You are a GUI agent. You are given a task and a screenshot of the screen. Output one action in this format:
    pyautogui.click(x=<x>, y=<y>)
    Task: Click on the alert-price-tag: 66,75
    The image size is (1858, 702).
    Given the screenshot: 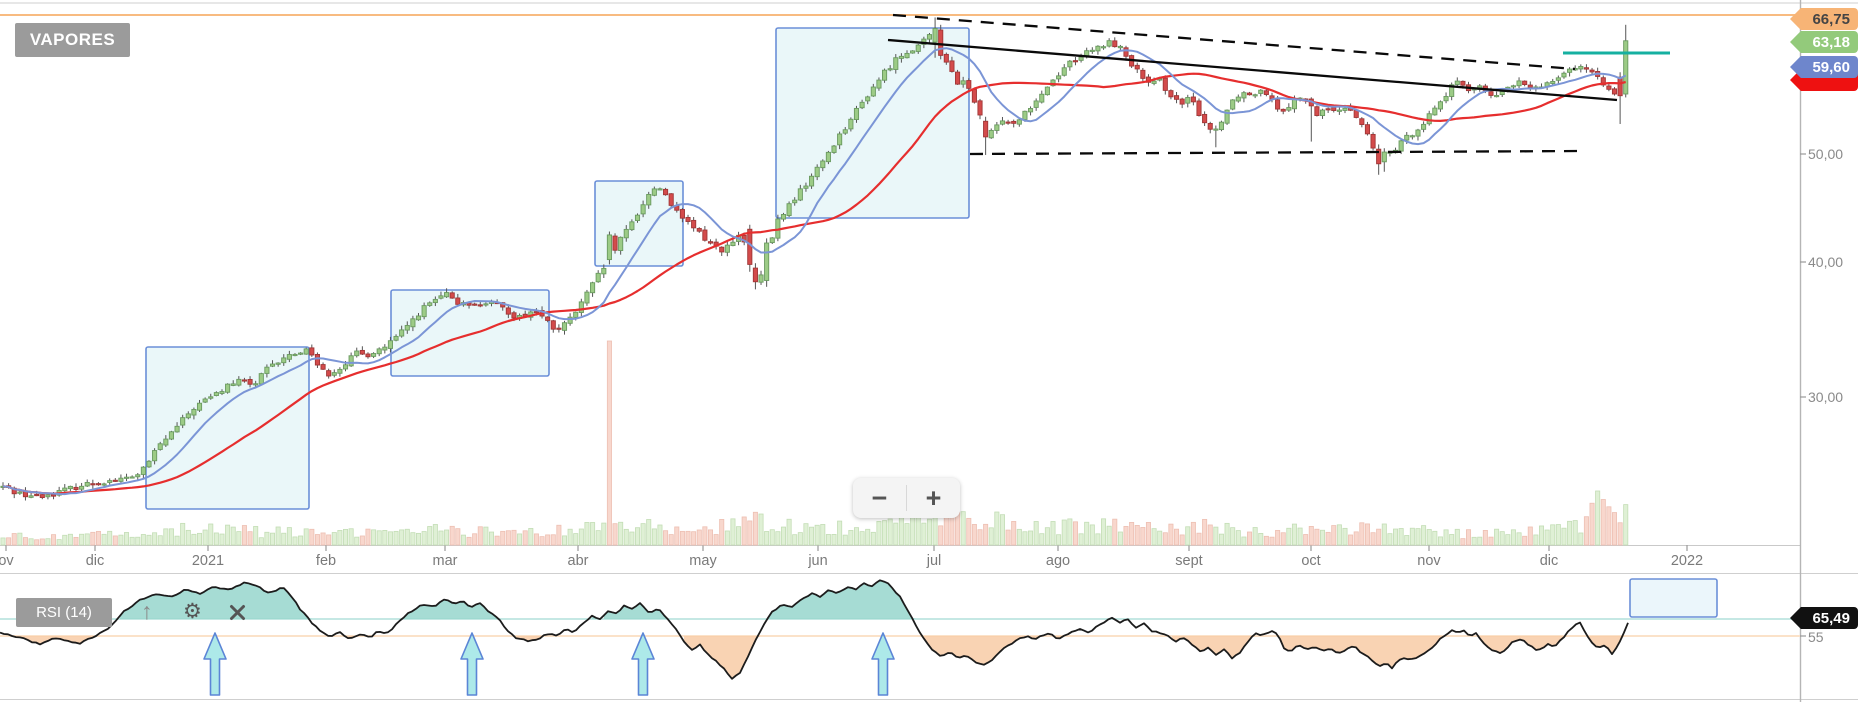 What is the action you would take?
    pyautogui.click(x=1824, y=19)
    